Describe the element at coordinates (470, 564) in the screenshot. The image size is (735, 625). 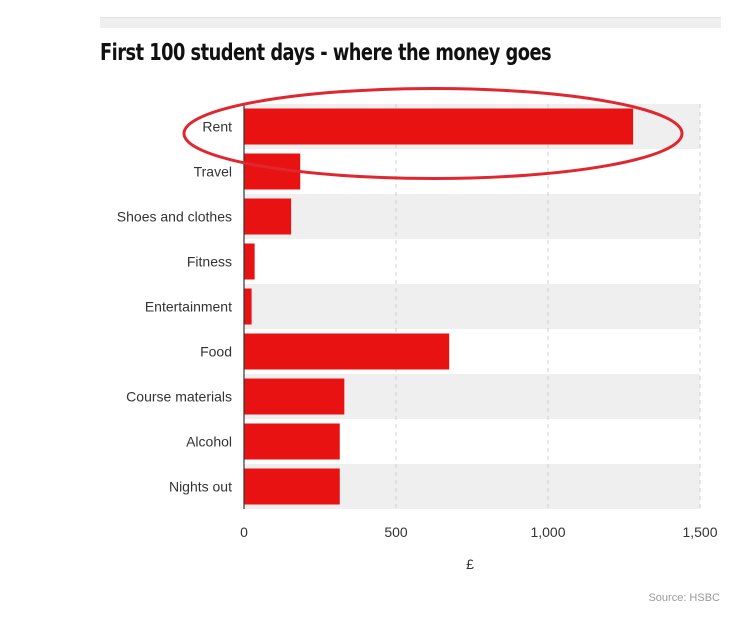
I see `x-axis-title: £` at that location.